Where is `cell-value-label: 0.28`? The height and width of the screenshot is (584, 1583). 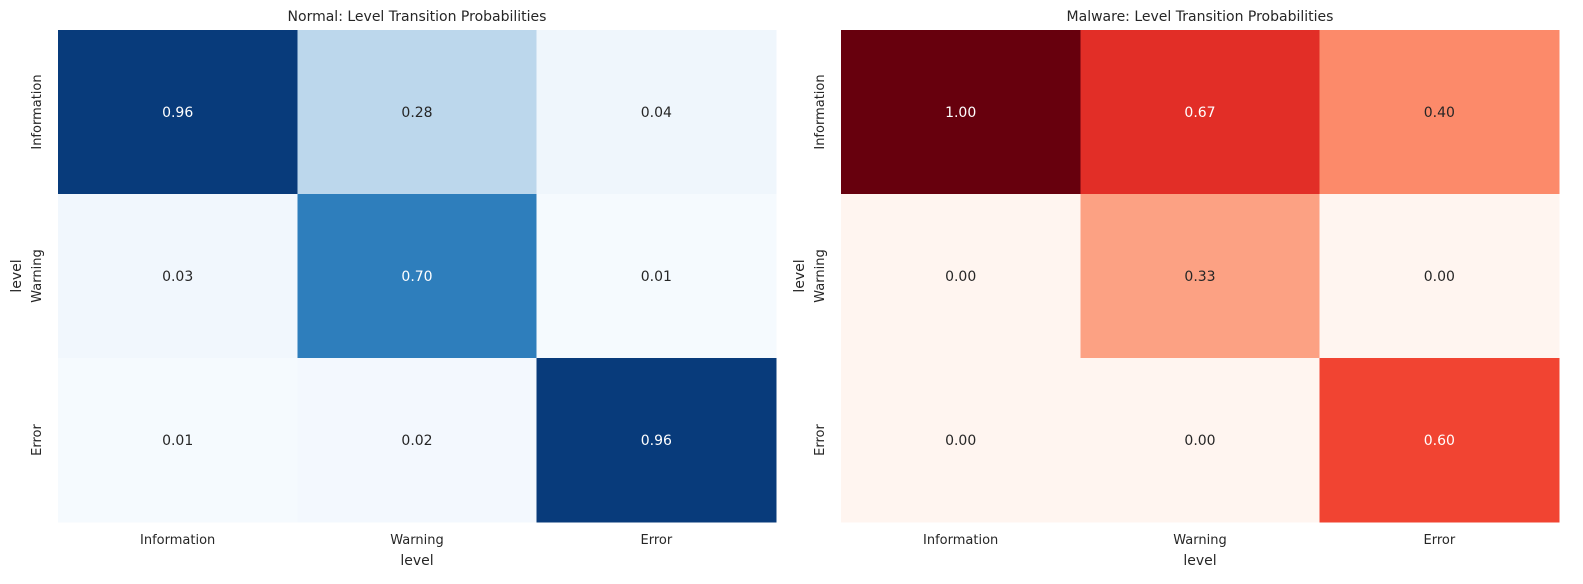
cell-value-label: 0.28 is located at coordinates (416, 113).